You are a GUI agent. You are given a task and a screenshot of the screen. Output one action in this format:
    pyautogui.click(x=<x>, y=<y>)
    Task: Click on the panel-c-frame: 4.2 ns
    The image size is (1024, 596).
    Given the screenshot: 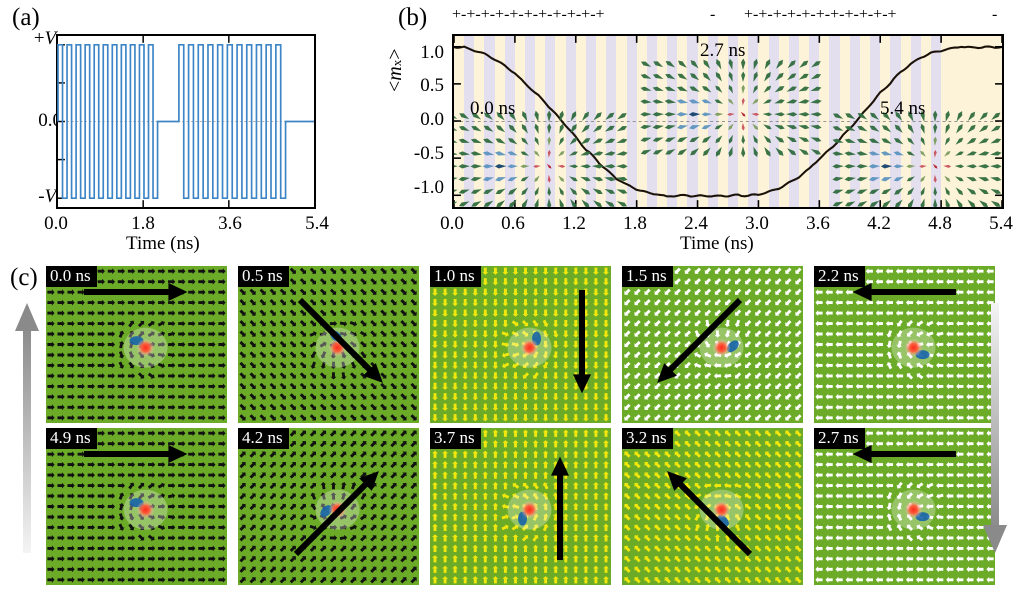 What is the action you would take?
    pyautogui.click(x=328, y=506)
    